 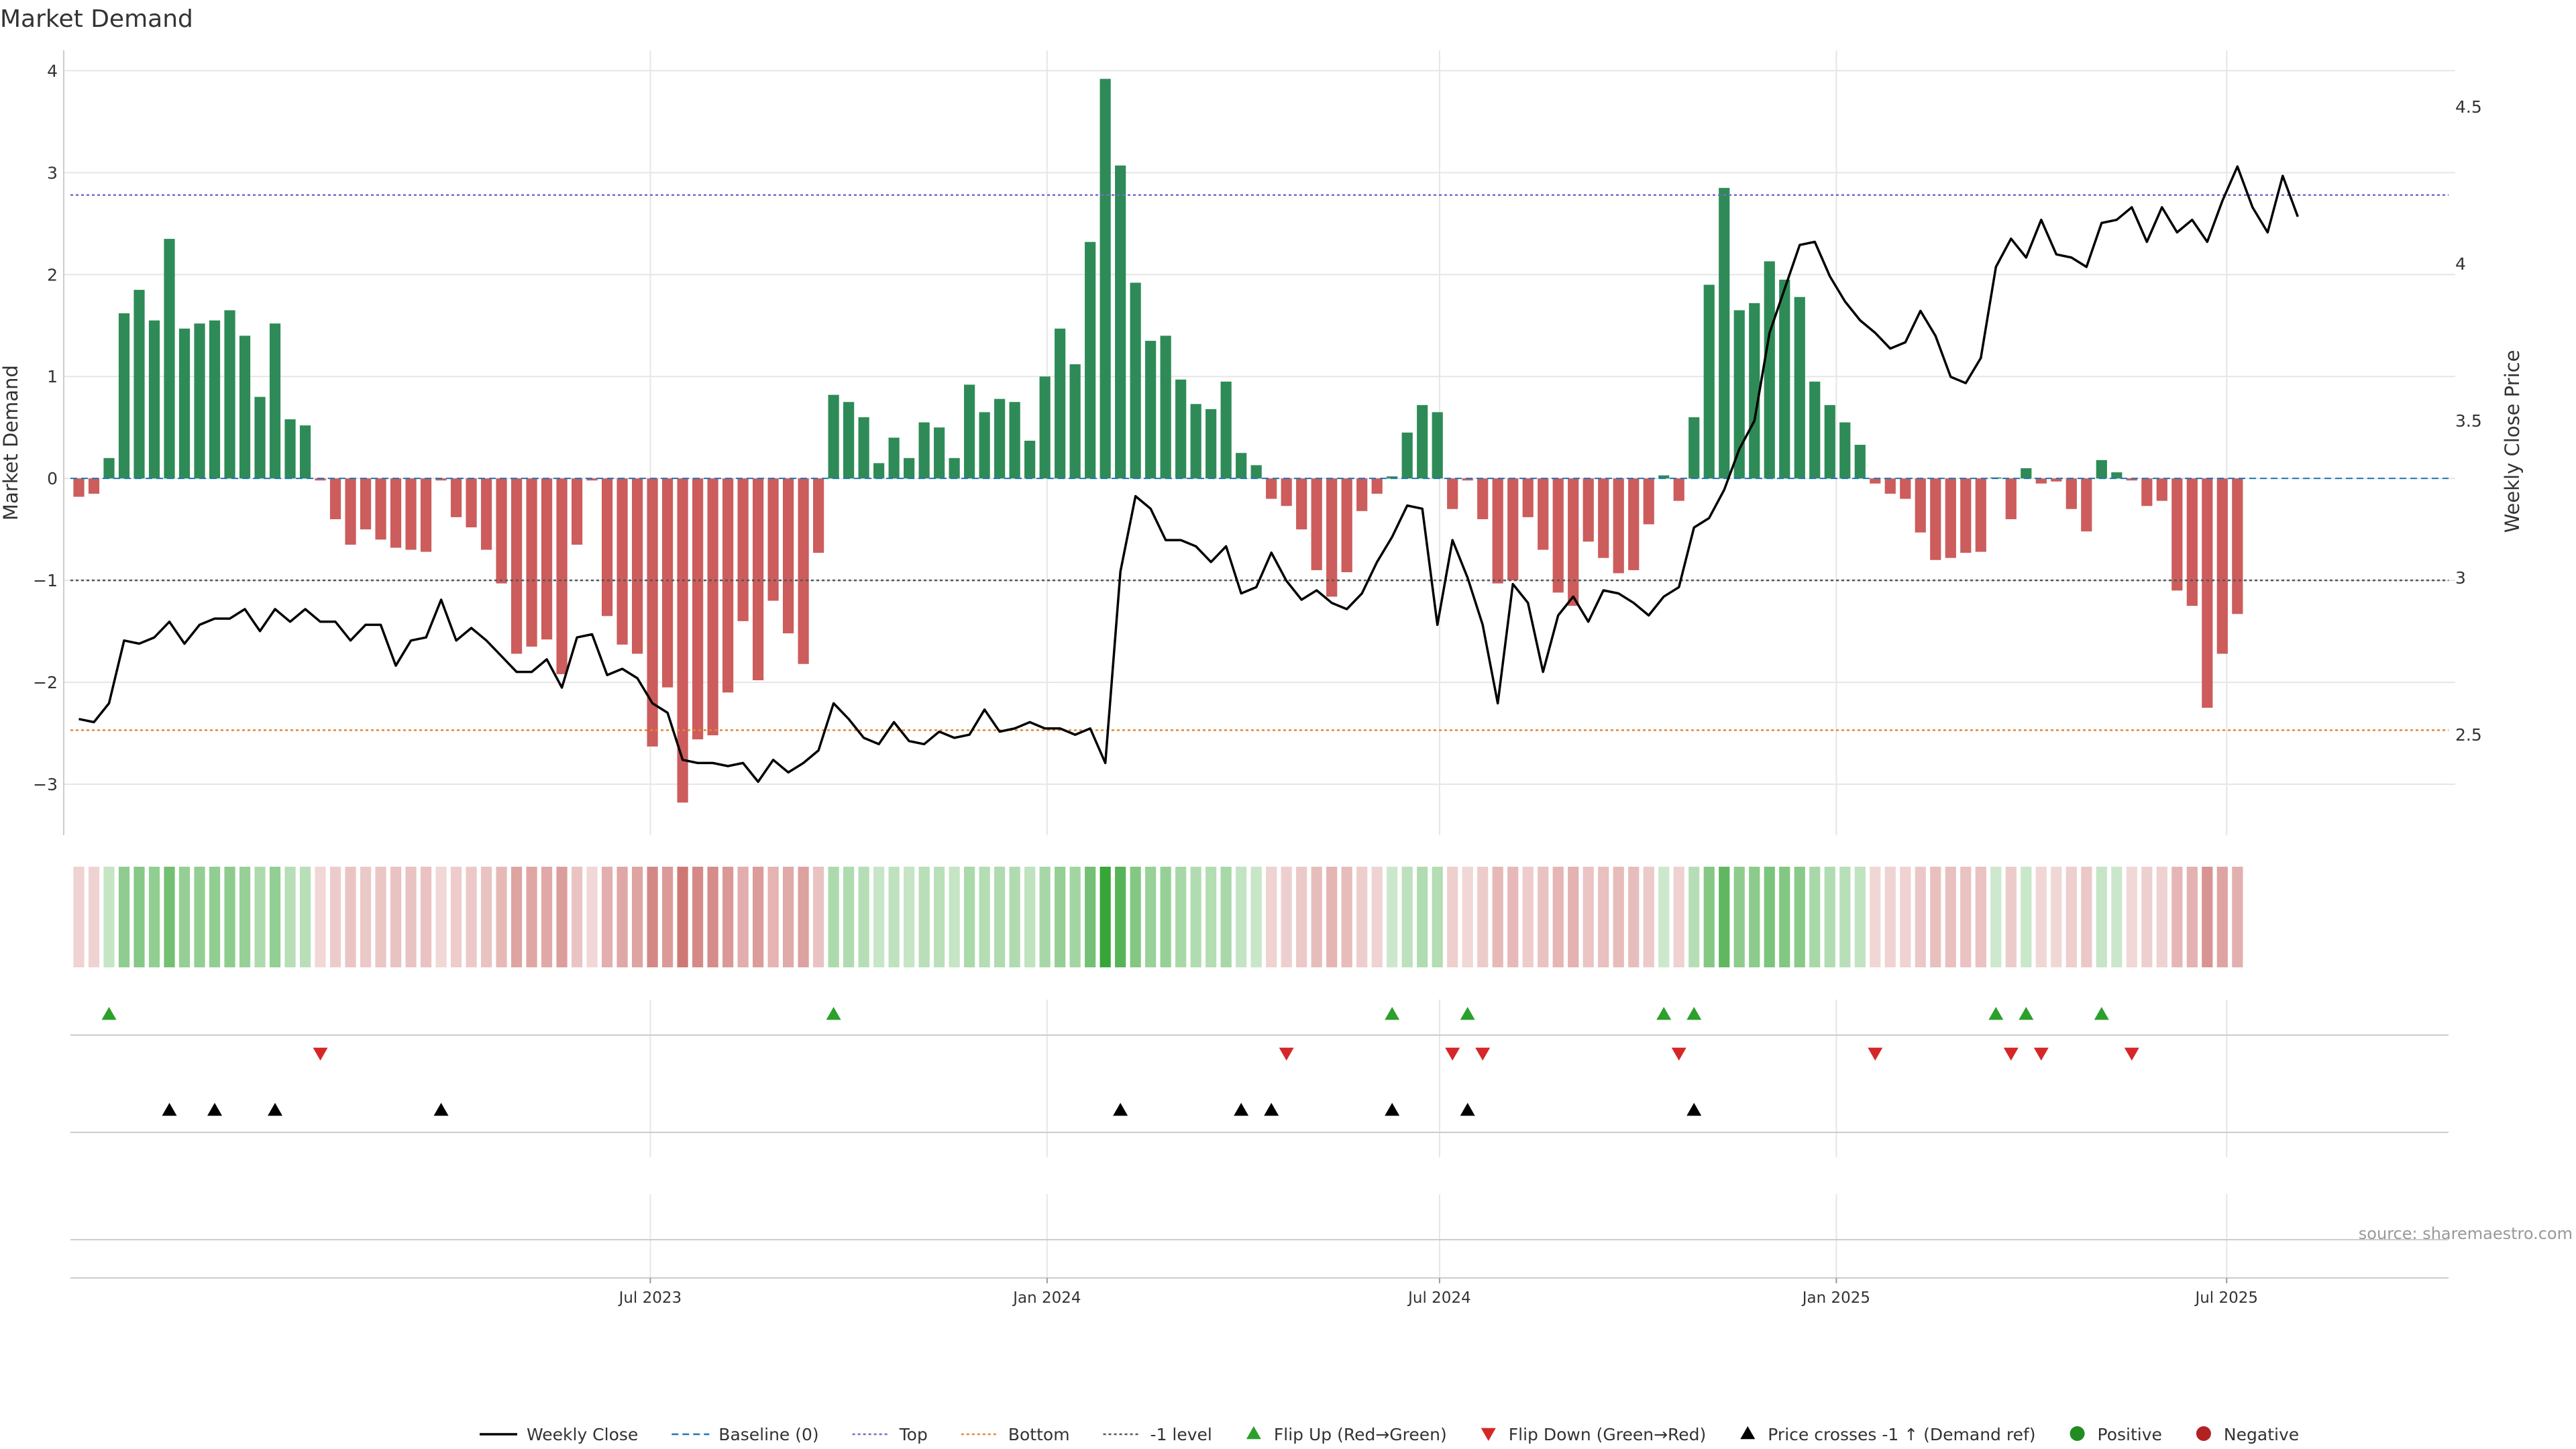 I want to click on legend-label: Baseline (0), so click(x=768, y=1434).